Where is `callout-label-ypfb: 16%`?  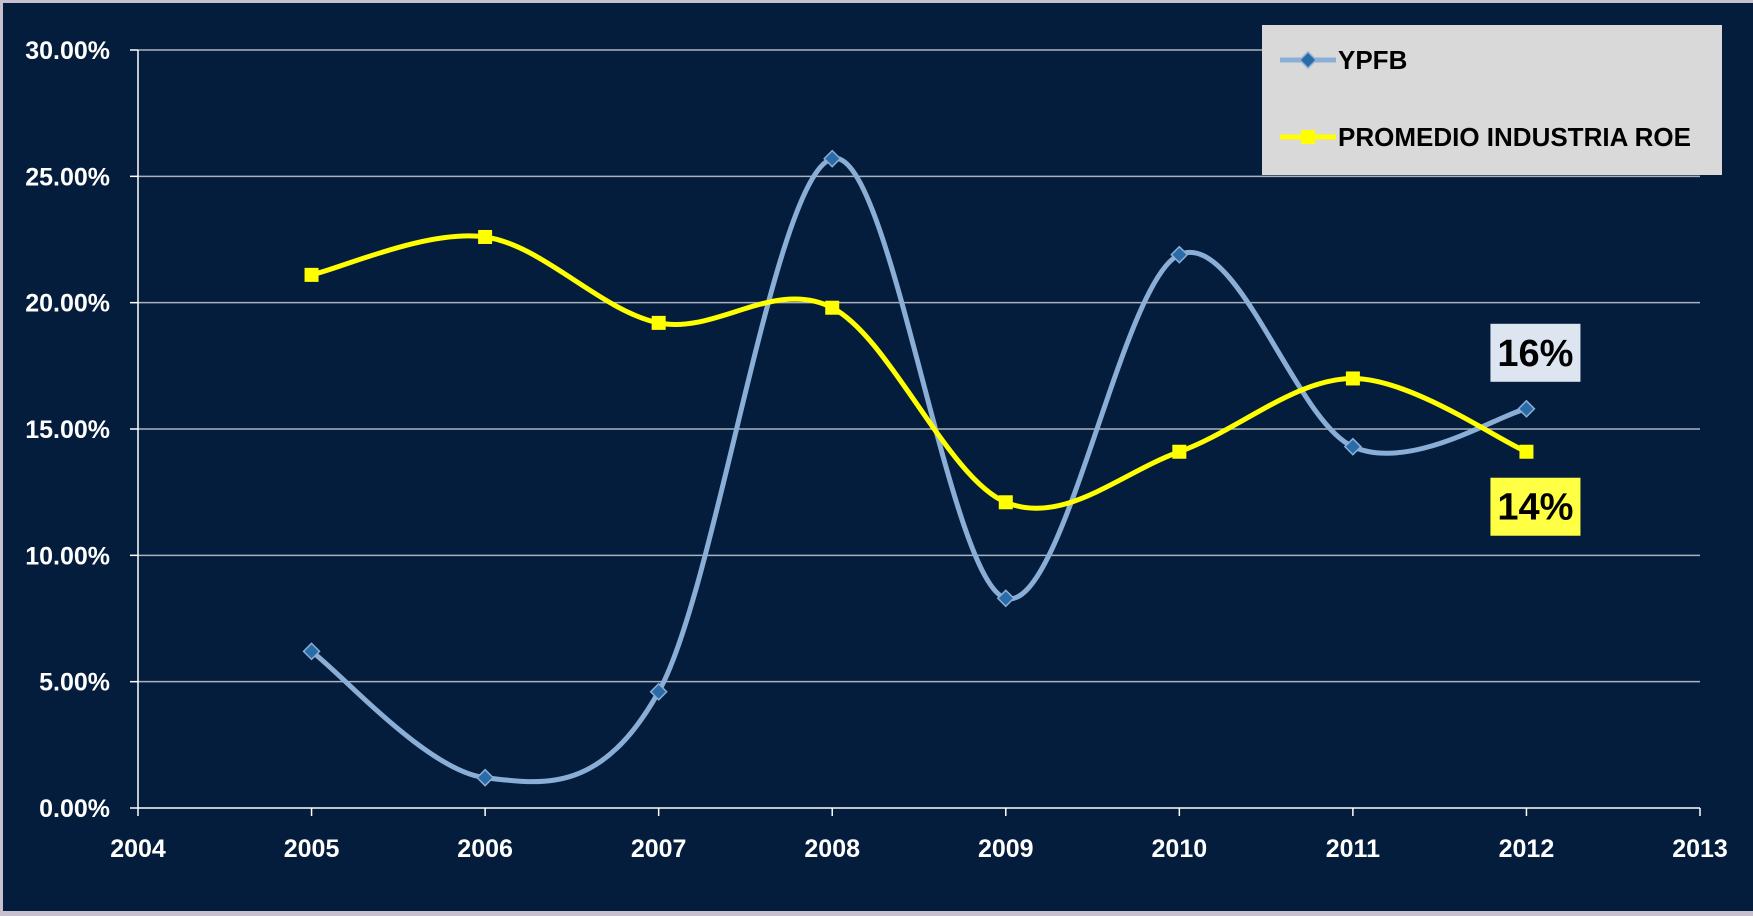 callout-label-ypfb: 16% is located at coordinates (1535, 354).